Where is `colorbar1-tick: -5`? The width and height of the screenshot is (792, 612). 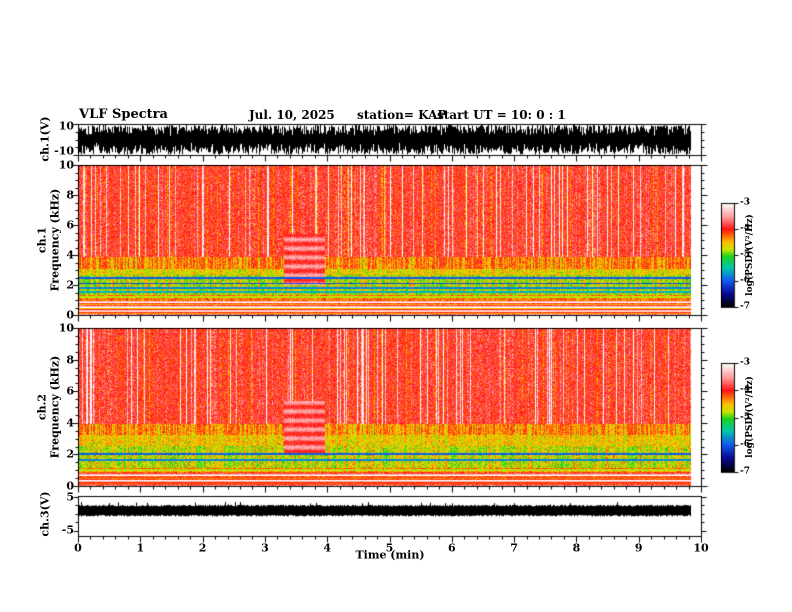 colorbar1-tick: -5 is located at coordinates (745, 254).